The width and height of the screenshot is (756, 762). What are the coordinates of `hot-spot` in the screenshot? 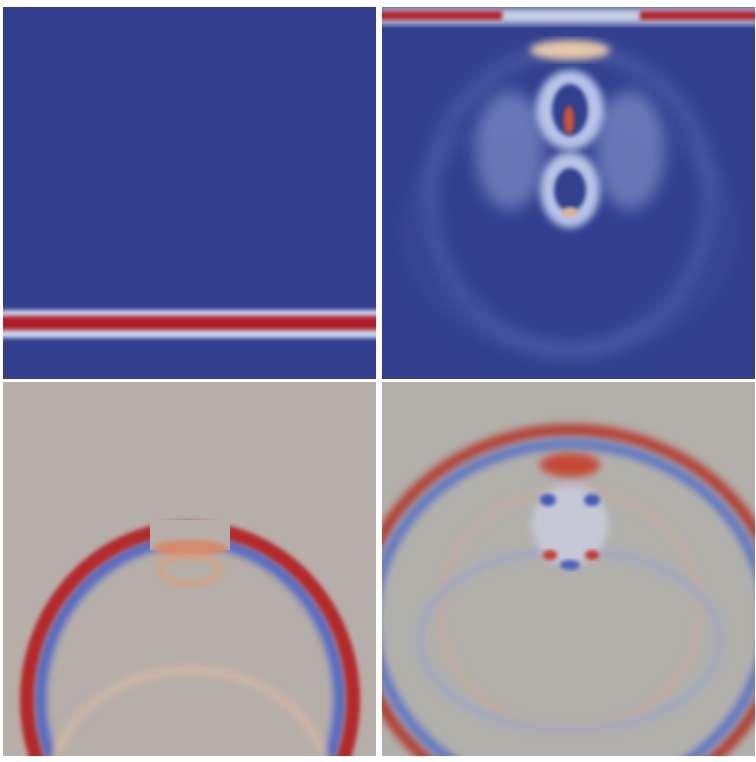 It's located at (570, 465).